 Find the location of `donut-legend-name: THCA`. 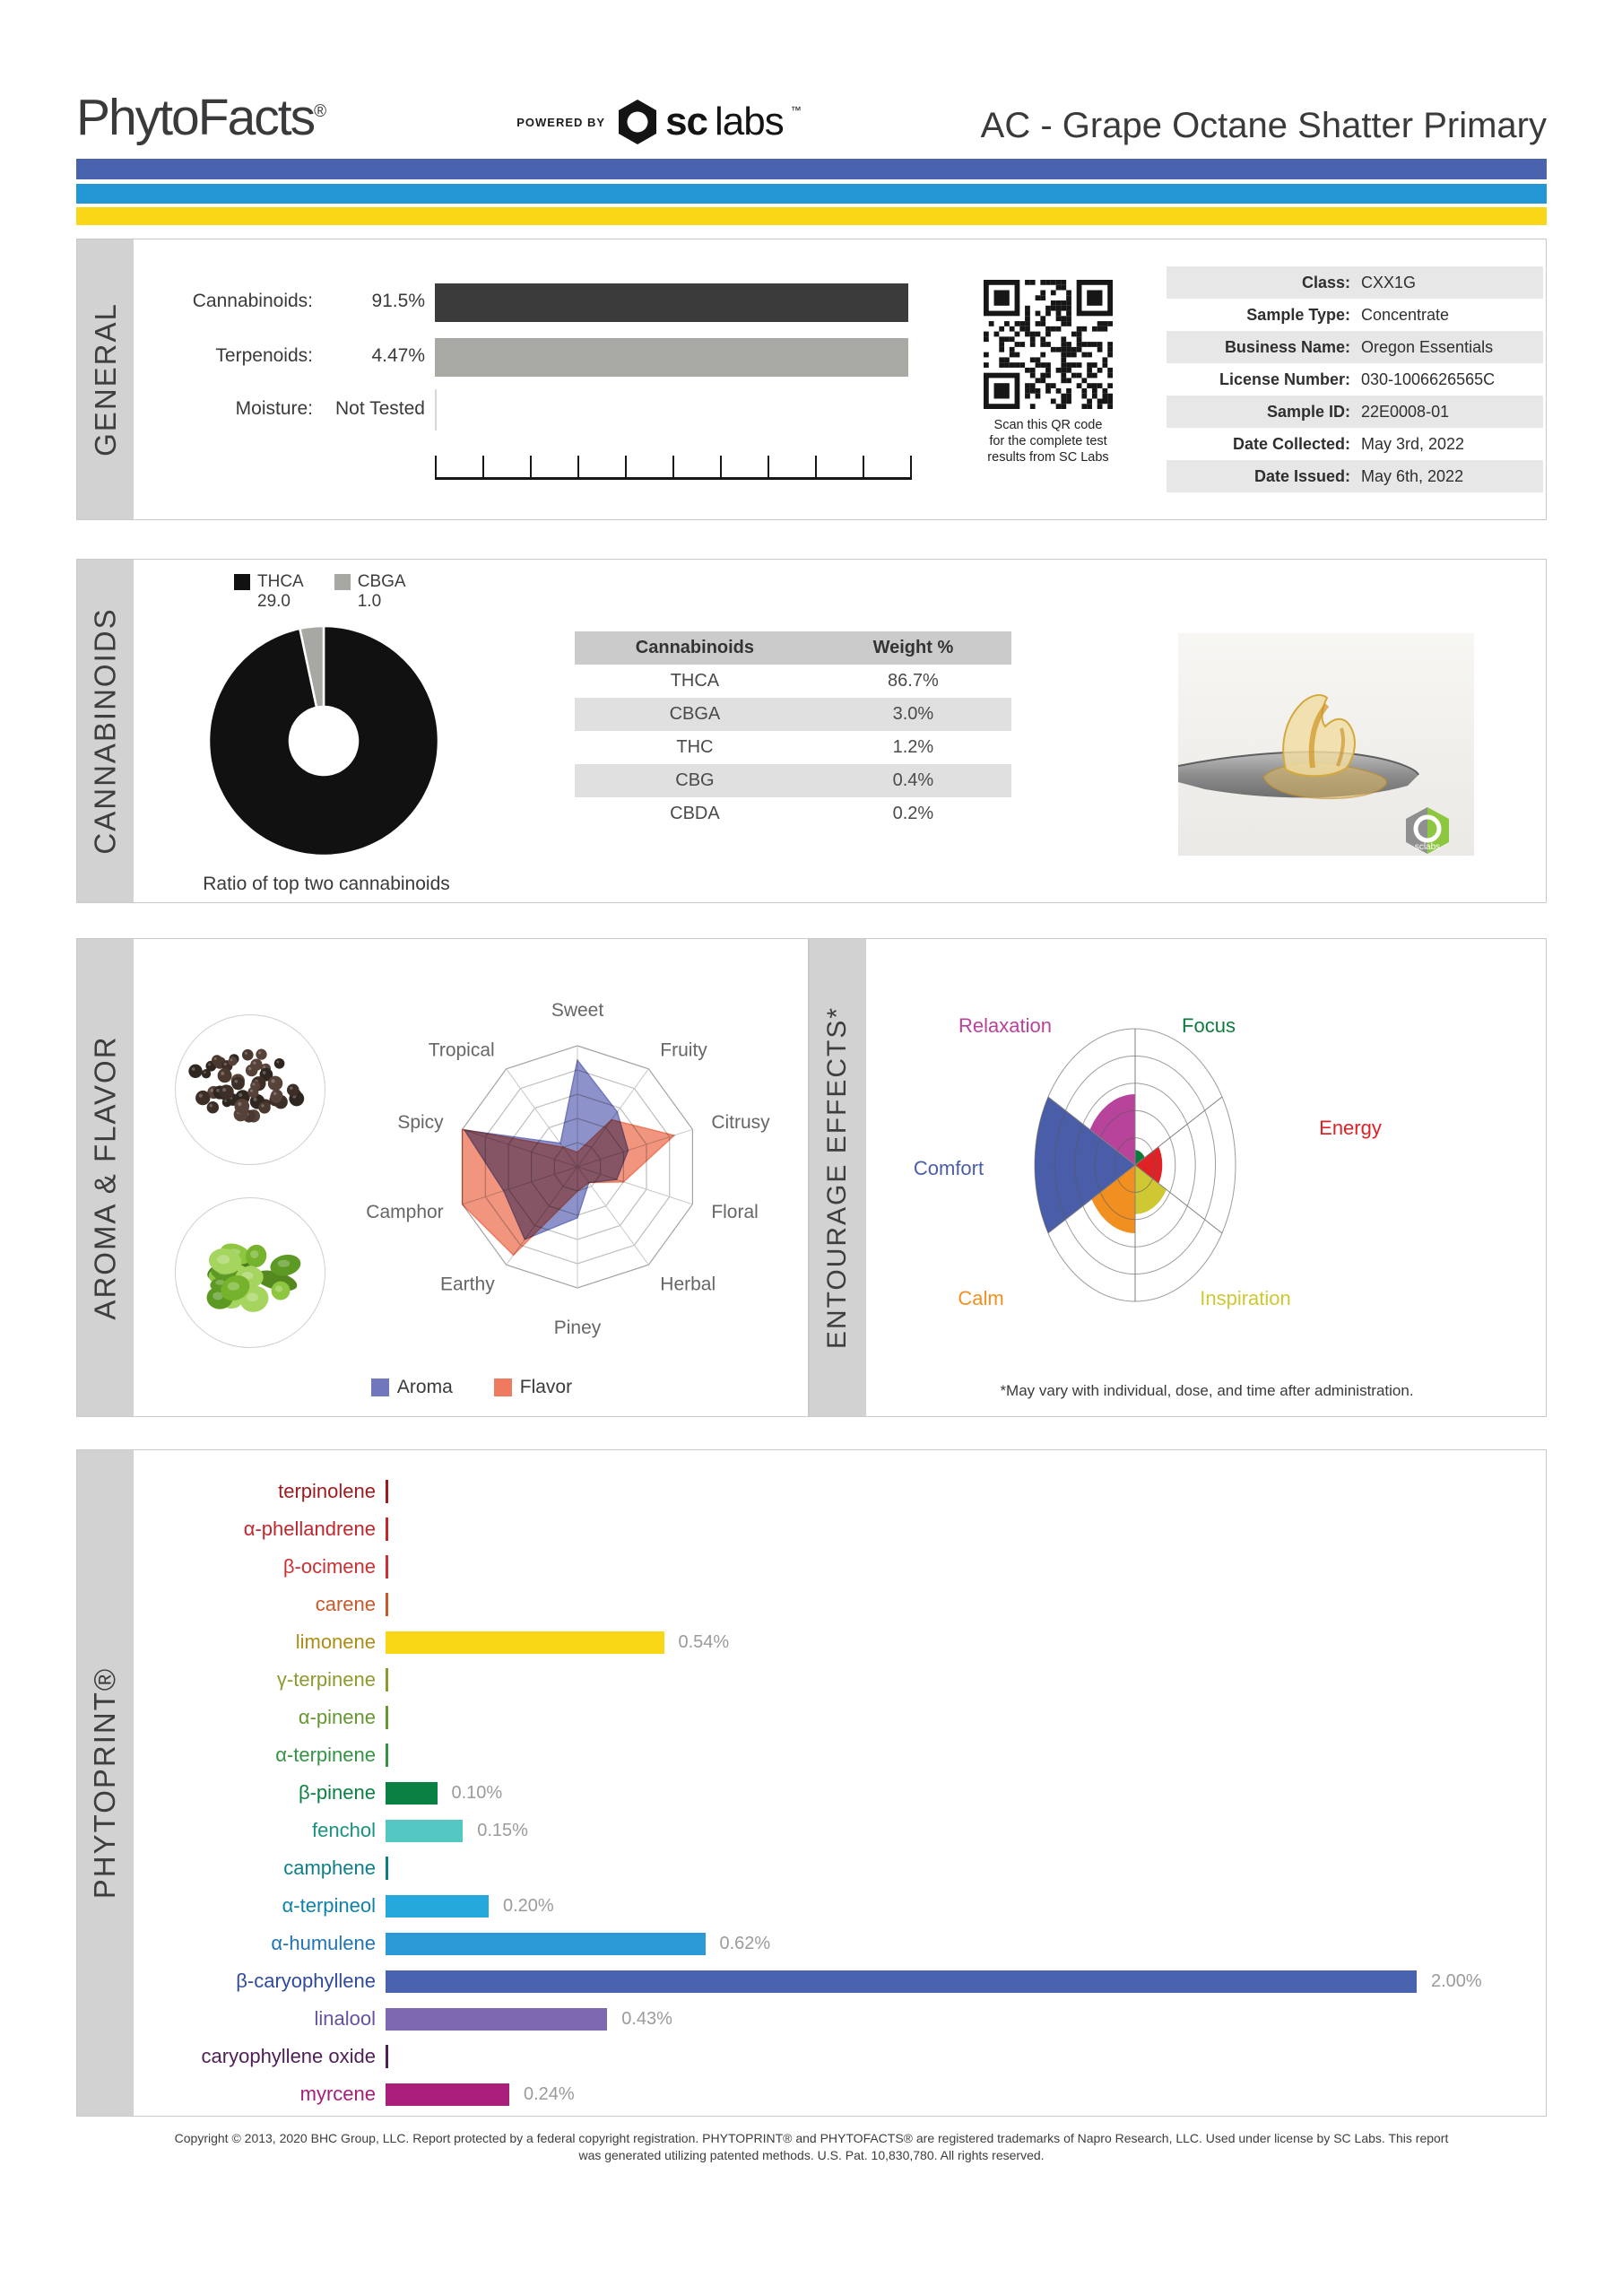

donut-legend-name: THCA is located at coordinates (280, 581).